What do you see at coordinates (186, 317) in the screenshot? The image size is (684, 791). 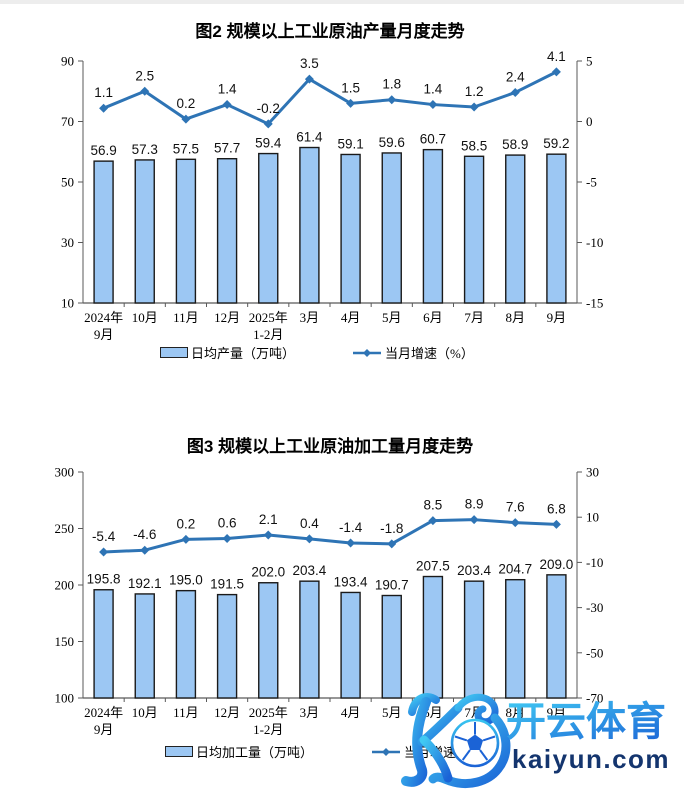 I see `x-label: 11月` at bounding box center [186, 317].